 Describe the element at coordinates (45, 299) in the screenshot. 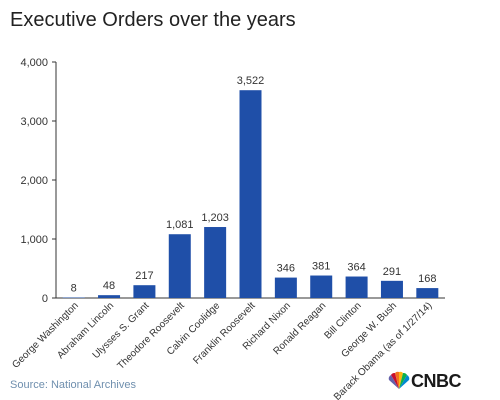

I see `y-tick-label: 0` at that location.